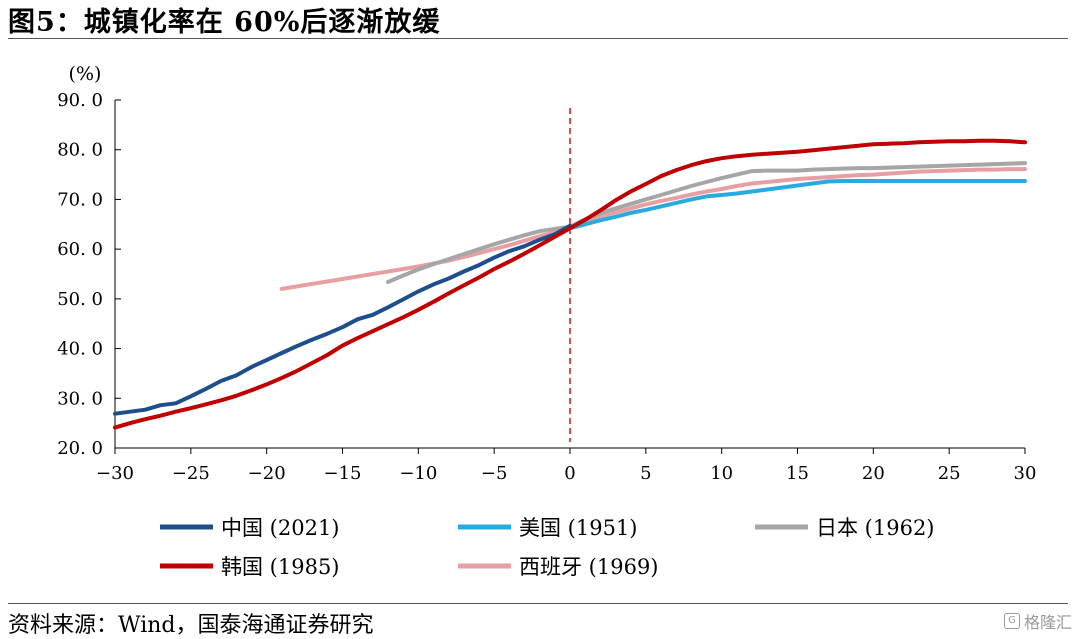  What do you see at coordinates (875, 528) in the screenshot?
I see `legend-label-3: 日本 (1962)` at bounding box center [875, 528].